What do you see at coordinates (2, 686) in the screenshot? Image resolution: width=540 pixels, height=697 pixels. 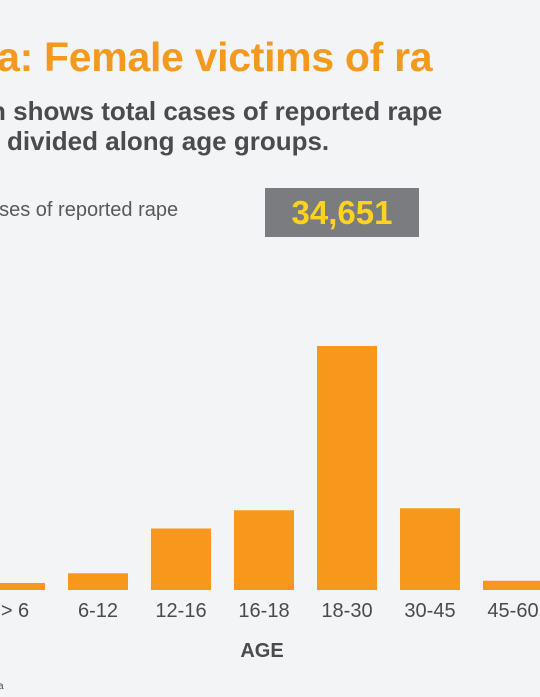 I see `source-note: a` at bounding box center [2, 686].